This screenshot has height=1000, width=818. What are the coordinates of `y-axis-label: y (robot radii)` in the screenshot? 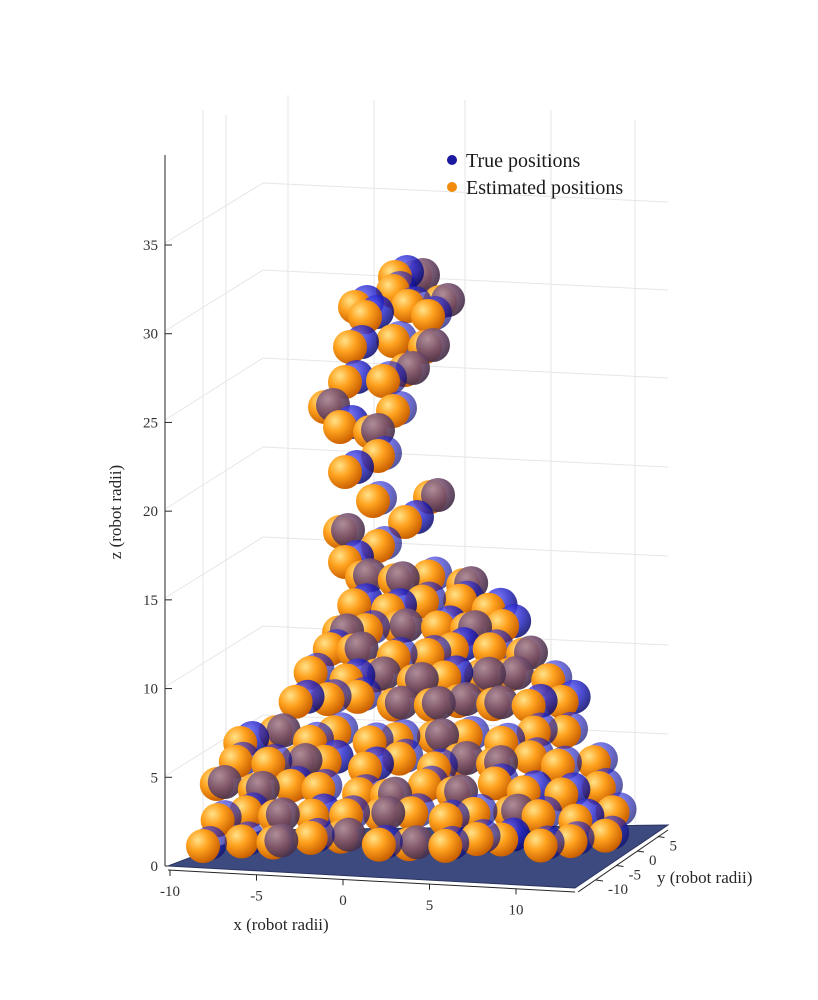 It's located at (704, 877).